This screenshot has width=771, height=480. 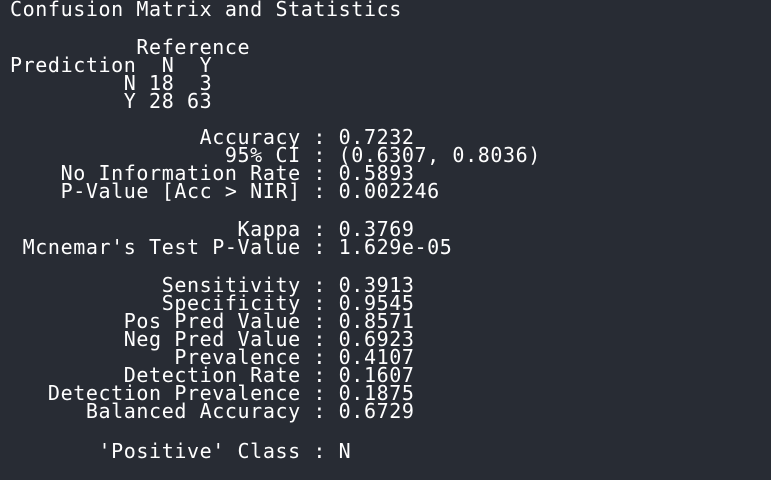 What do you see at coordinates (111, 101) in the screenshot?
I see `matrix-row-y: Y 28 63` at bounding box center [111, 101].